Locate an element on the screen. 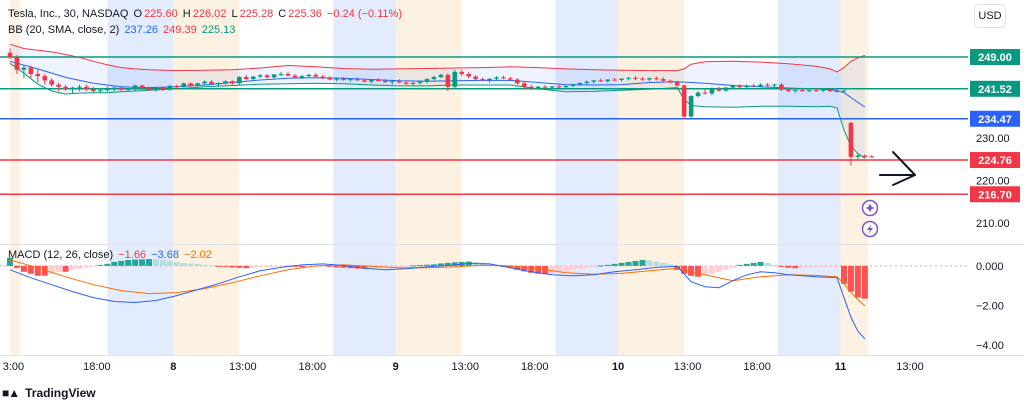 The height and width of the screenshot is (406, 1024). bb-label: BB (20, SMA, close, 2) is located at coordinates (64, 30).